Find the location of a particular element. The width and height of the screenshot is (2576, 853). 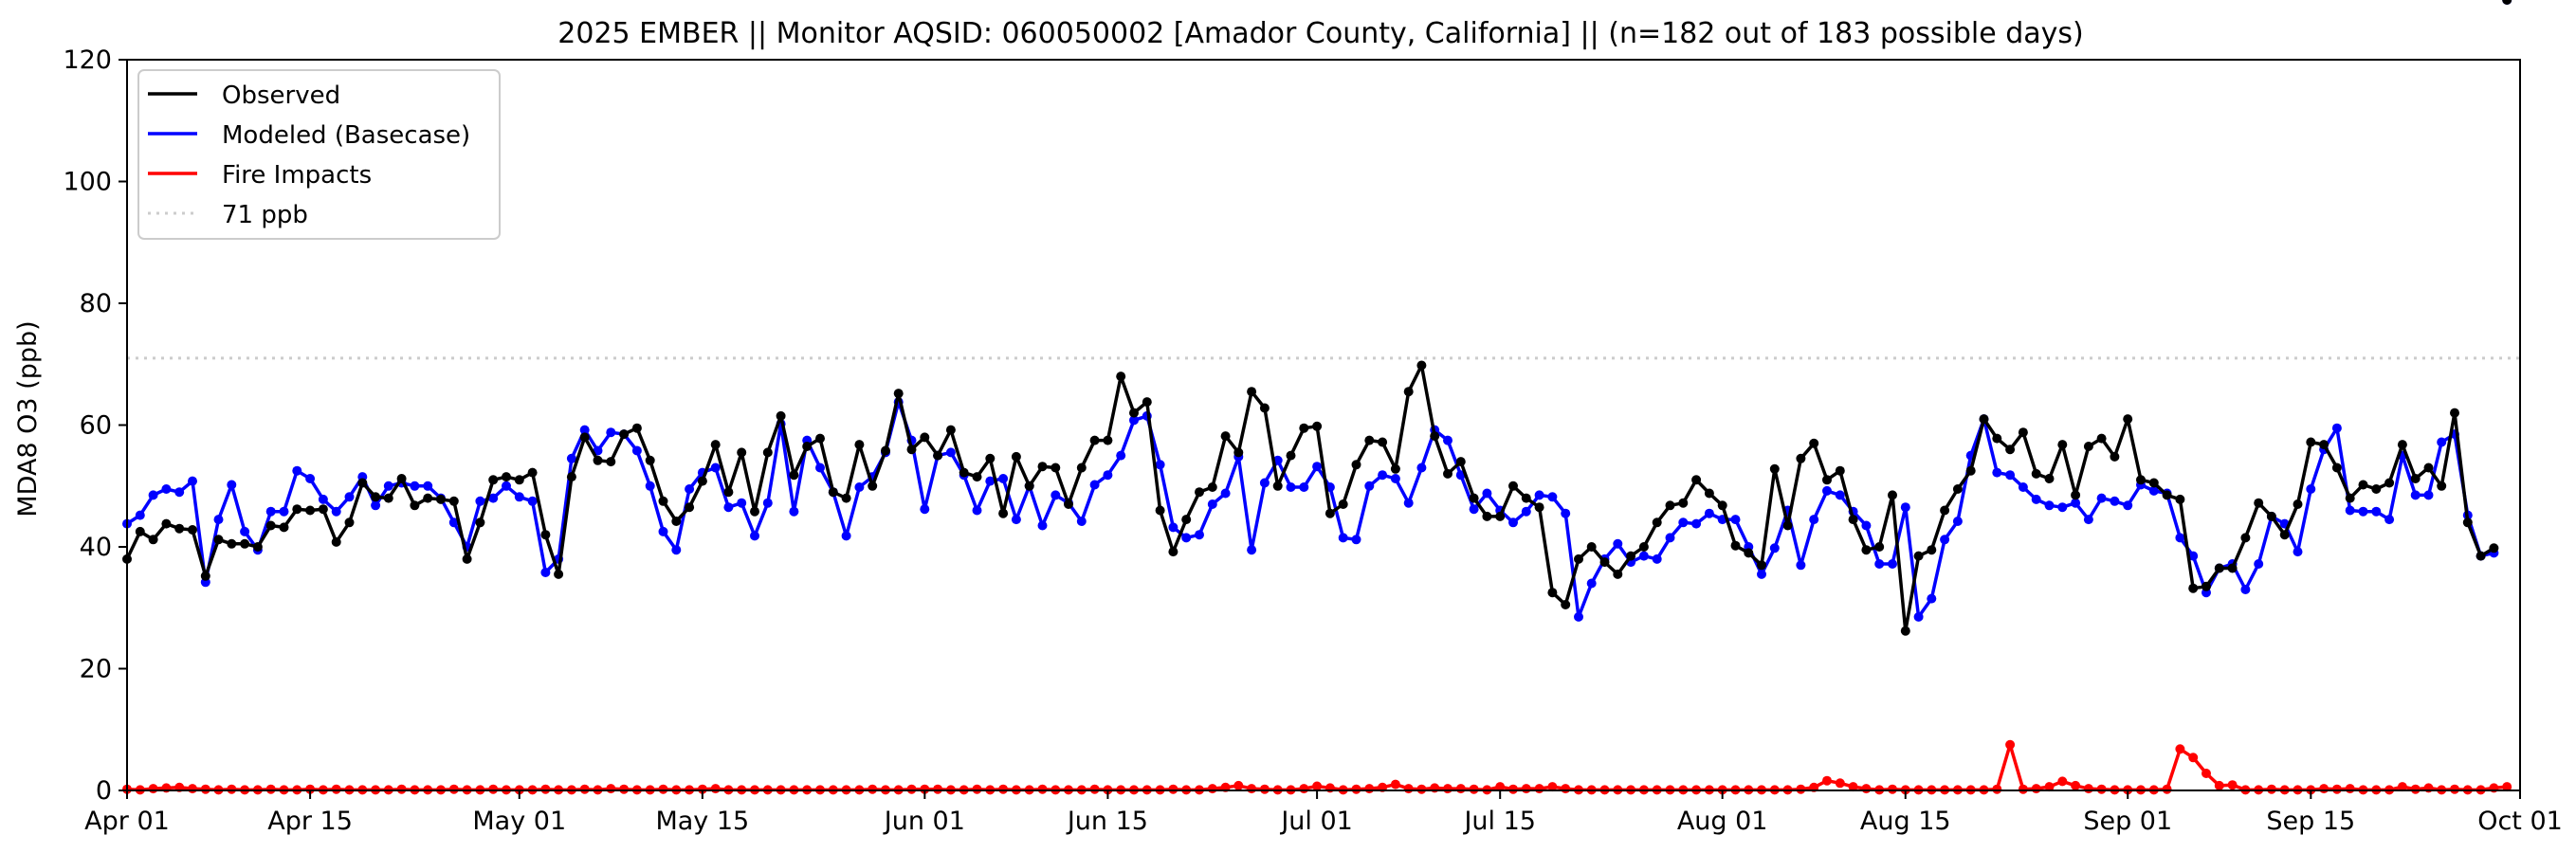

x-tick-label: Jul 15 is located at coordinates (1499, 821).